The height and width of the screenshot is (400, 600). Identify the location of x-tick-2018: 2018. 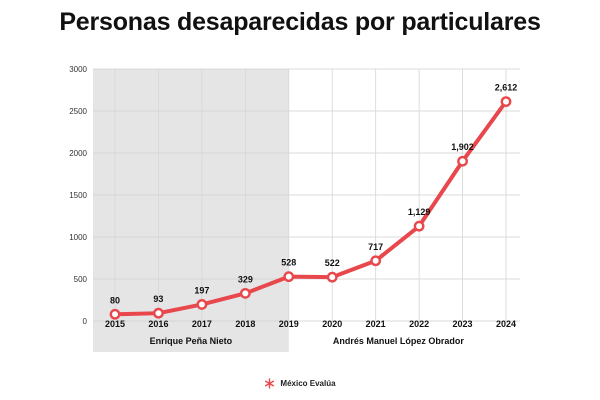
(245, 324).